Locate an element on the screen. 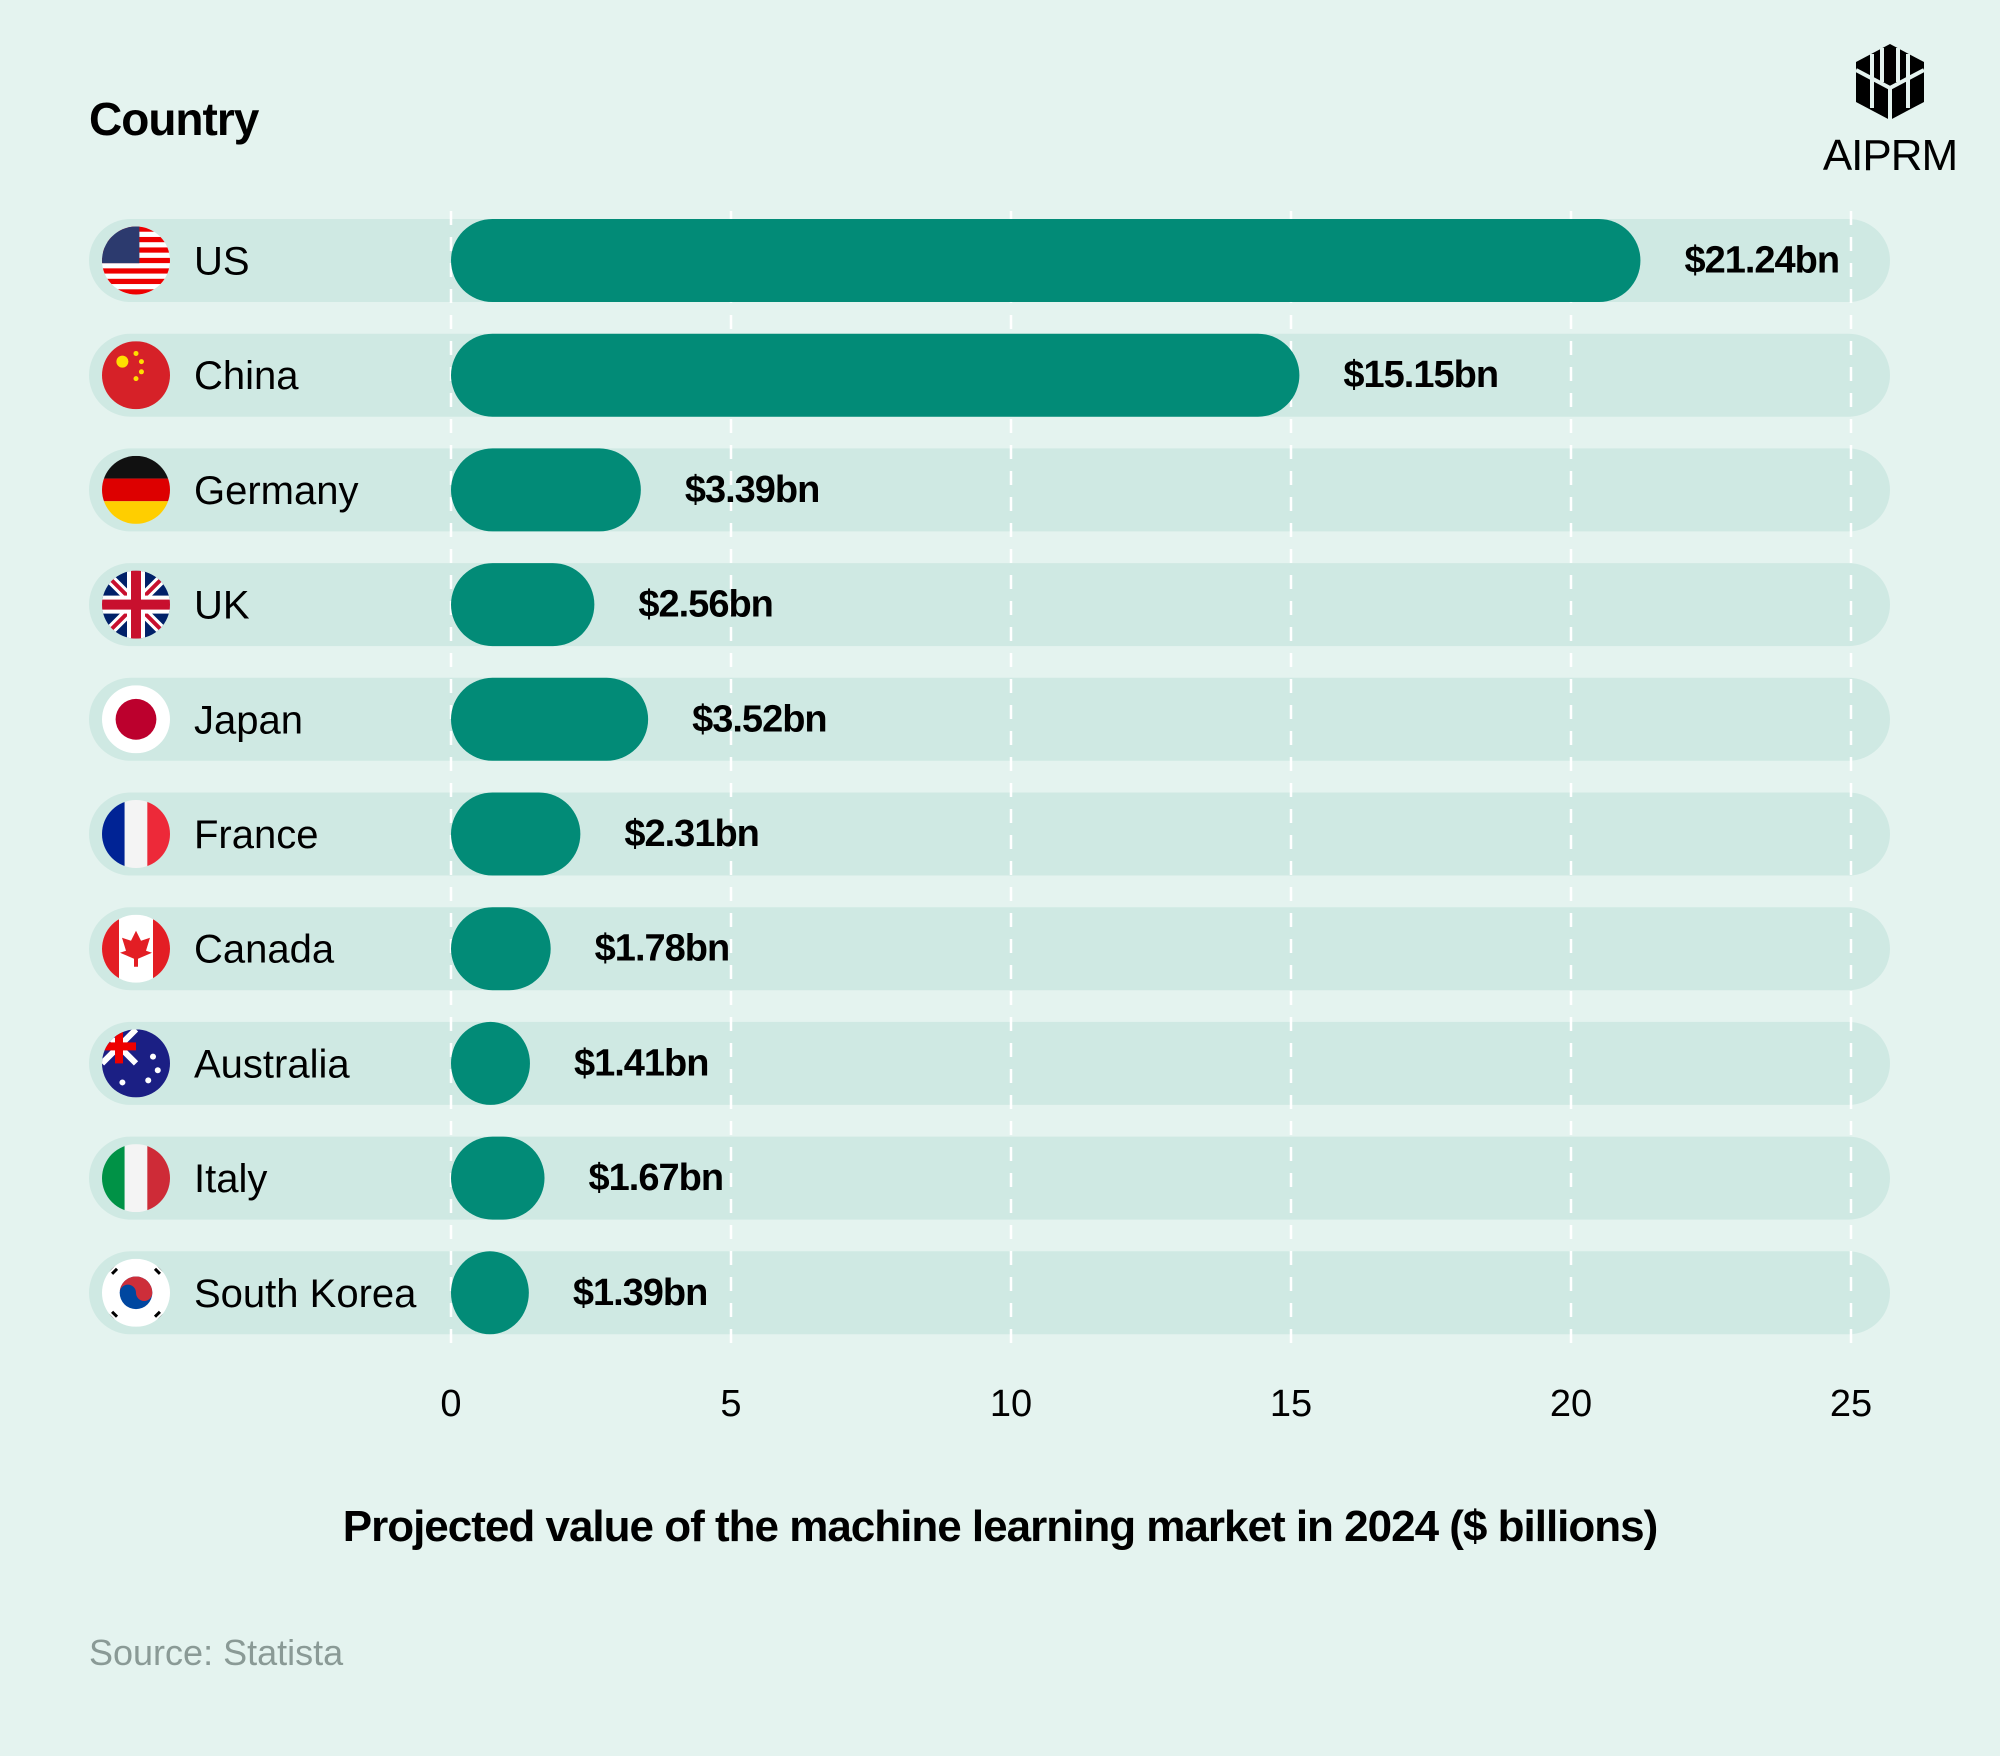 This screenshot has width=2000, height=1756. uk-flag-icon is located at coordinates (136, 604).